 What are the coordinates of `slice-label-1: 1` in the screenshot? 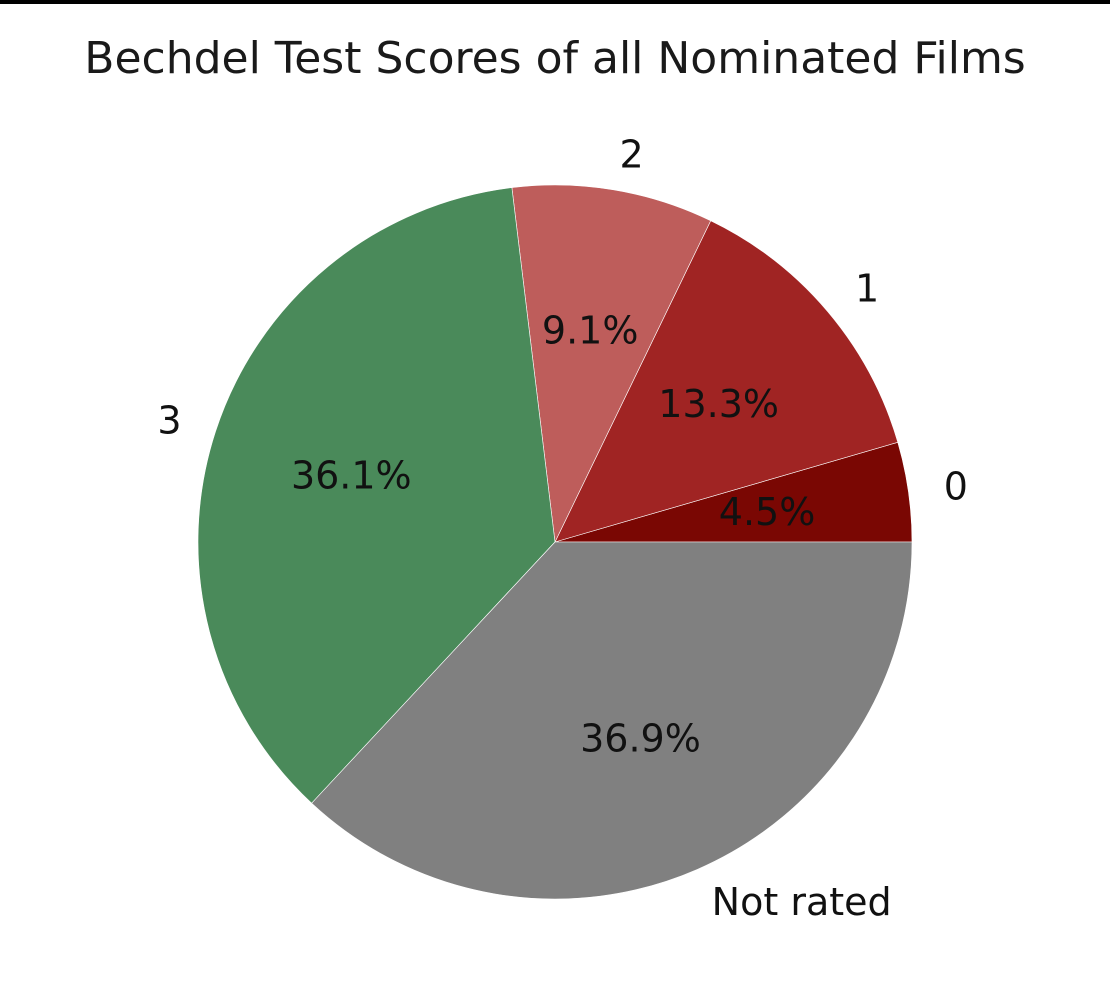 It's located at (867, 289).